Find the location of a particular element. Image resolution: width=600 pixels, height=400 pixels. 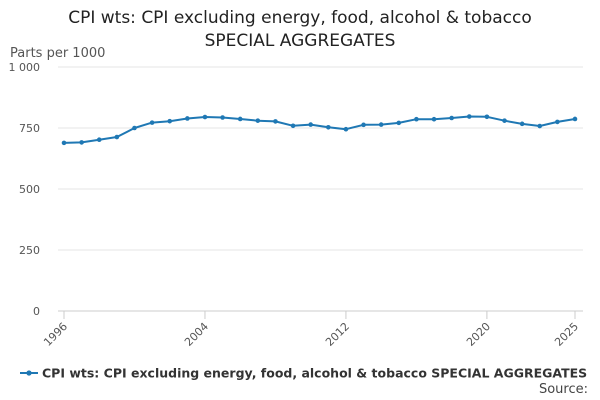

y-tick-label: 1 000 is located at coordinates (25, 67).